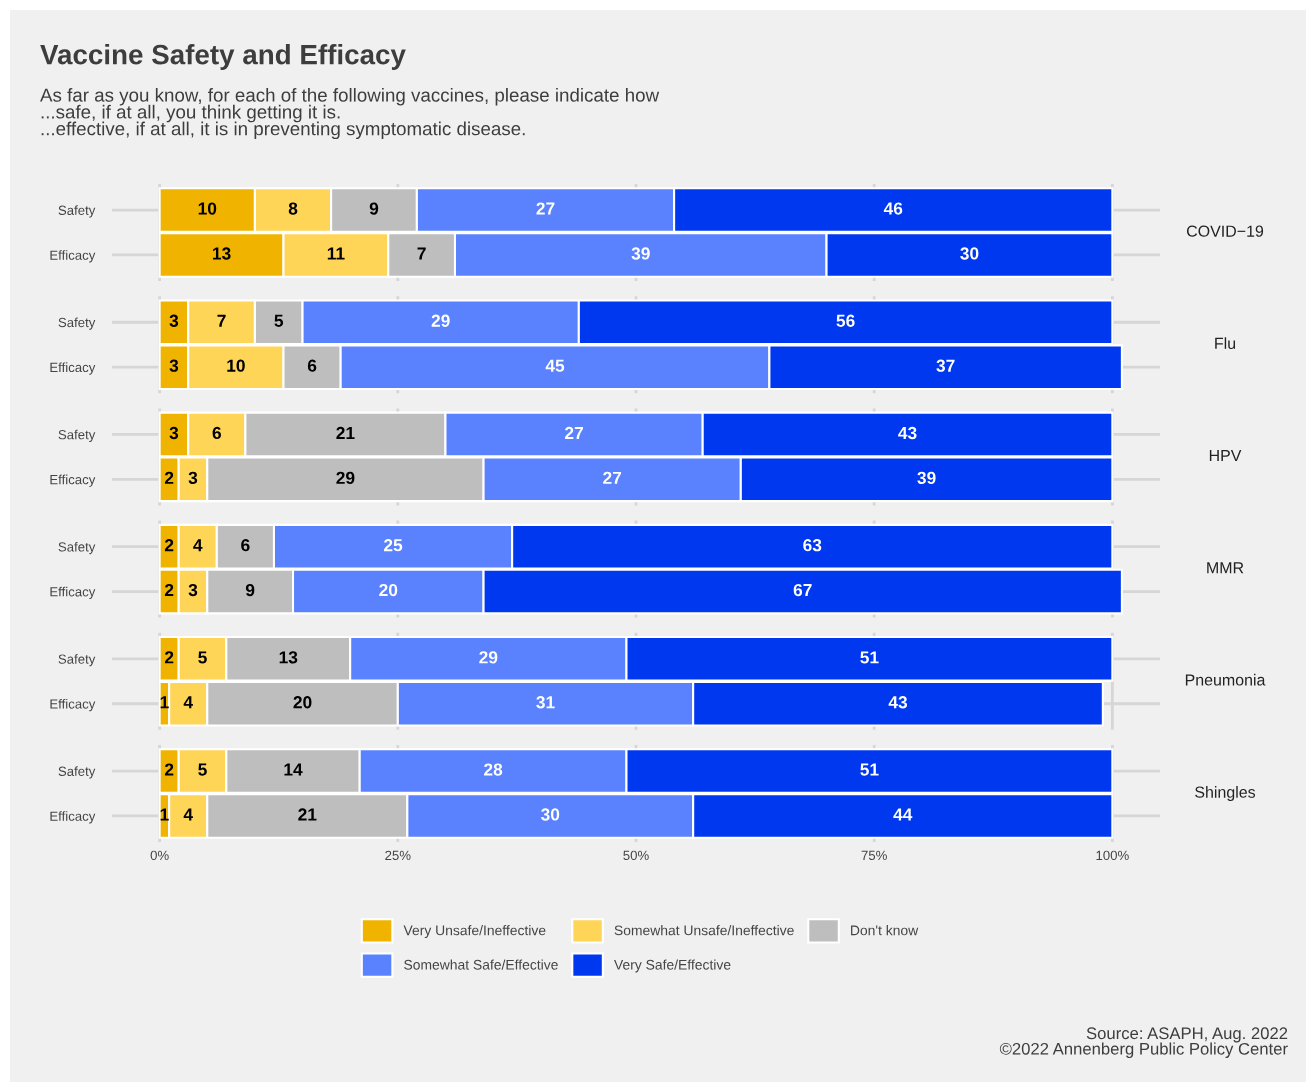 The height and width of the screenshot is (1082, 1316). I want to click on legend-label: Very Safe/Effective, so click(672, 966).